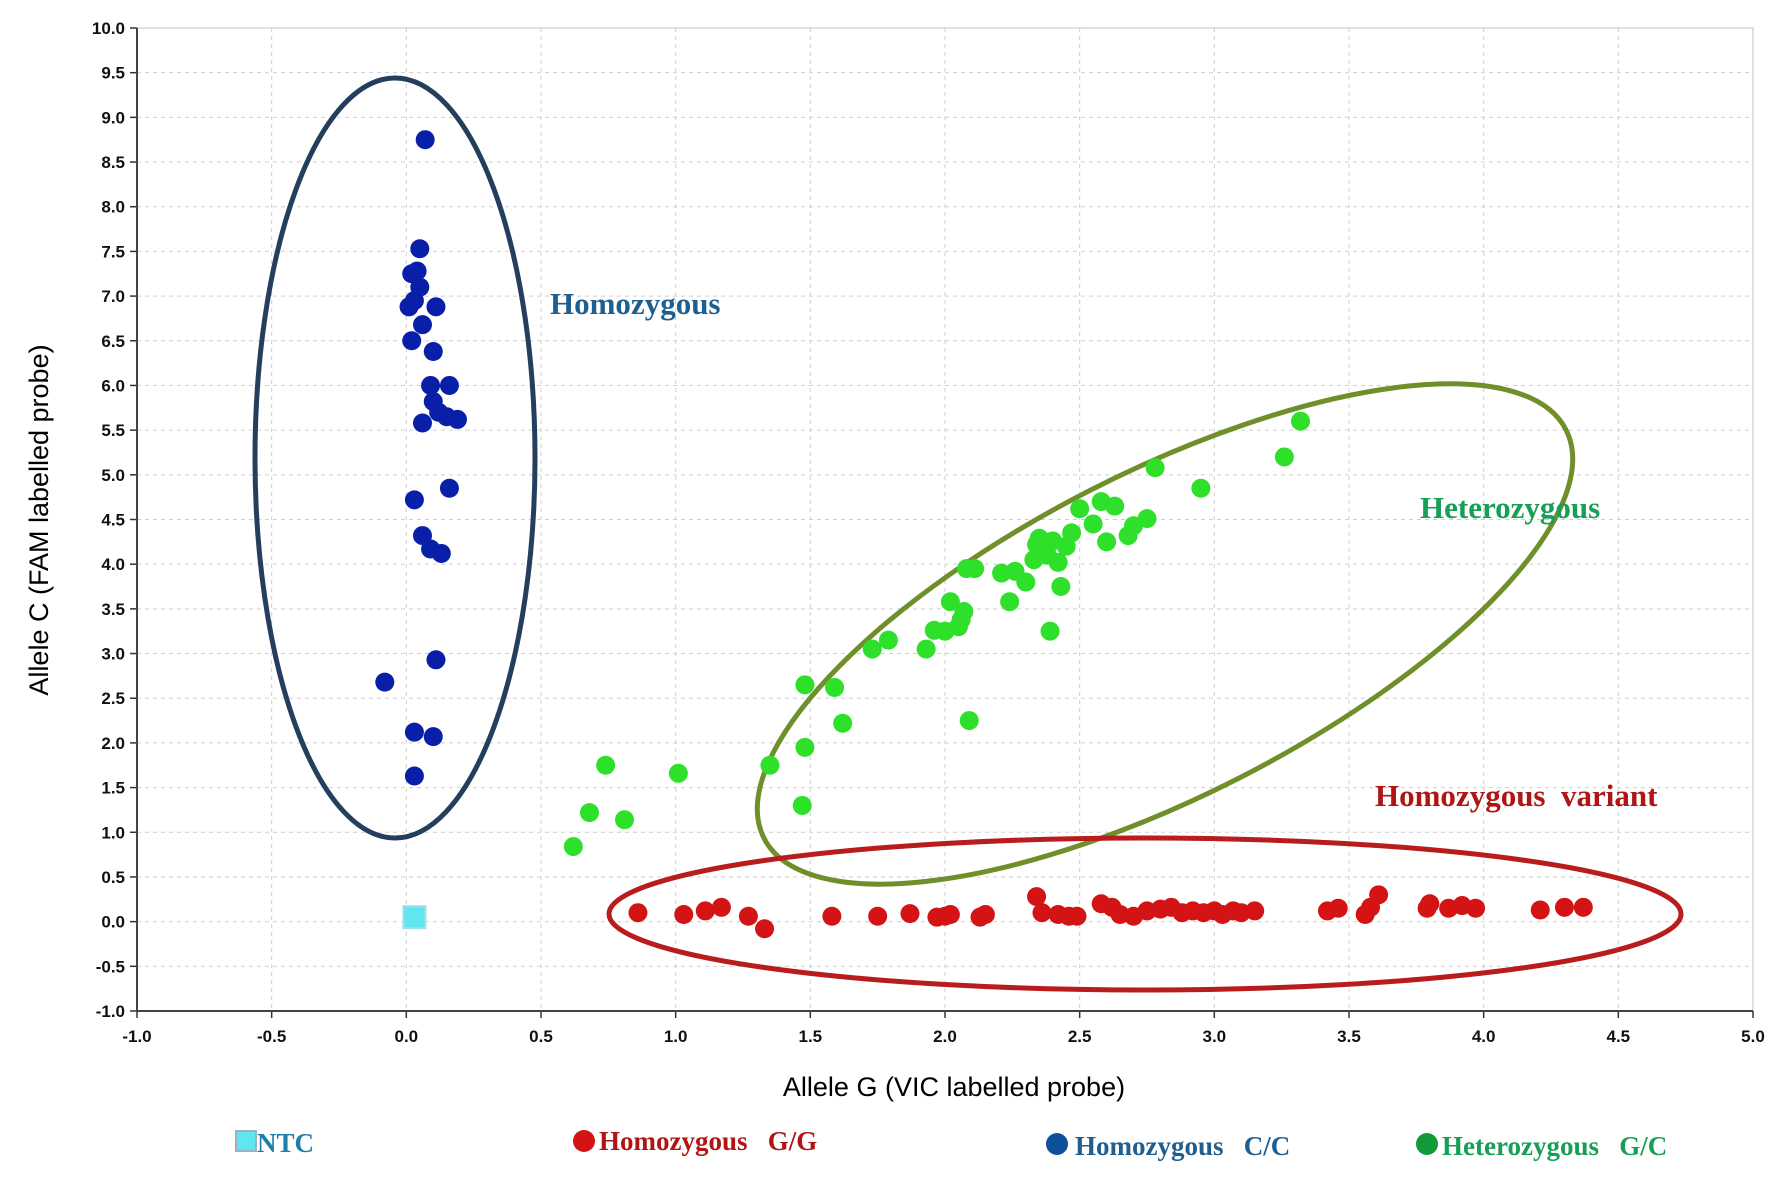 This screenshot has height=1204, width=1780. What do you see at coordinates (1080, 1036) in the screenshot?
I see `x-tick-label: 2.5` at bounding box center [1080, 1036].